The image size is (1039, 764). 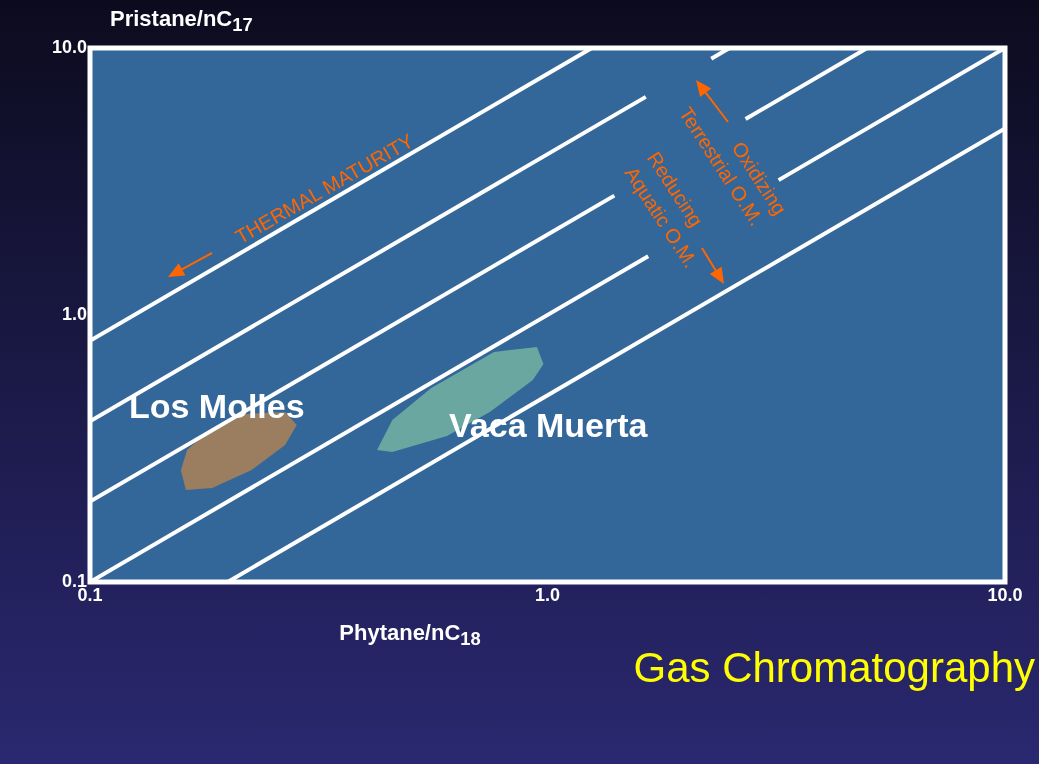 What do you see at coordinates (69, 46) in the screenshot?
I see `y-tick-label: 10.0` at bounding box center [69, 46].